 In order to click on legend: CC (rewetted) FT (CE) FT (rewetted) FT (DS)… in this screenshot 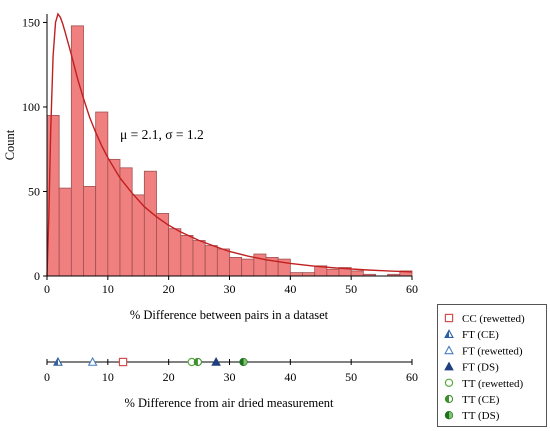, I will do `click(492, 365)`.